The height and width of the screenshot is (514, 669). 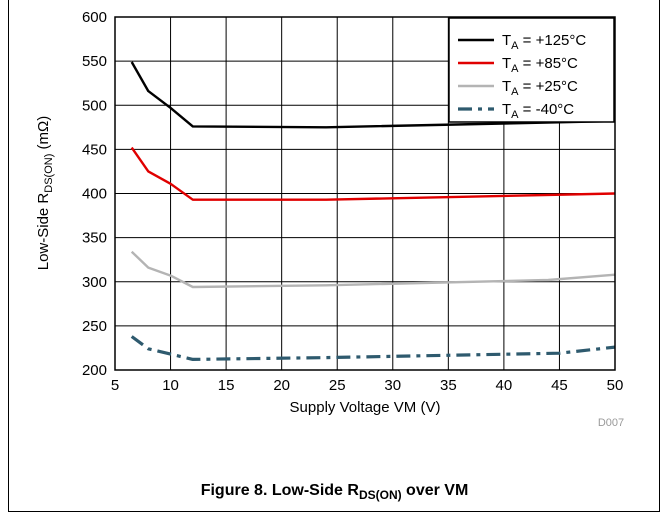 I want to click on legend-label: TA = +125°C, so click(x=544, y=42).